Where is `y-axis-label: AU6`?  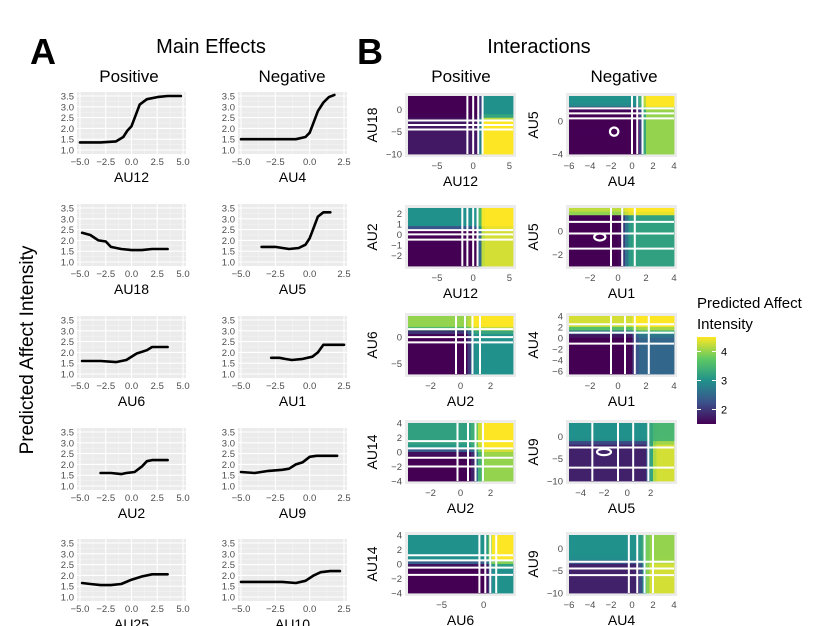
y-axis-label: AU6 is located at coordinates (372, 344).